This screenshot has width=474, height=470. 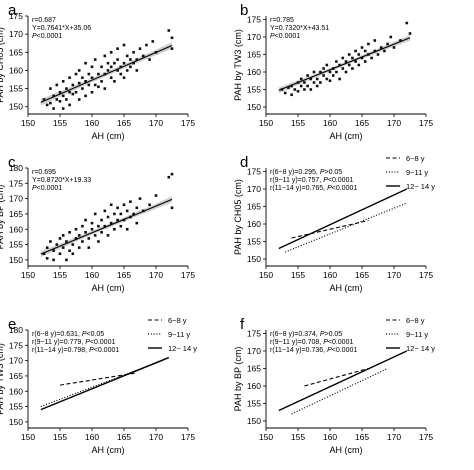 I want to click on stat-annotation: Y=0.7320*X+43.51, so click(x=299, y=28).